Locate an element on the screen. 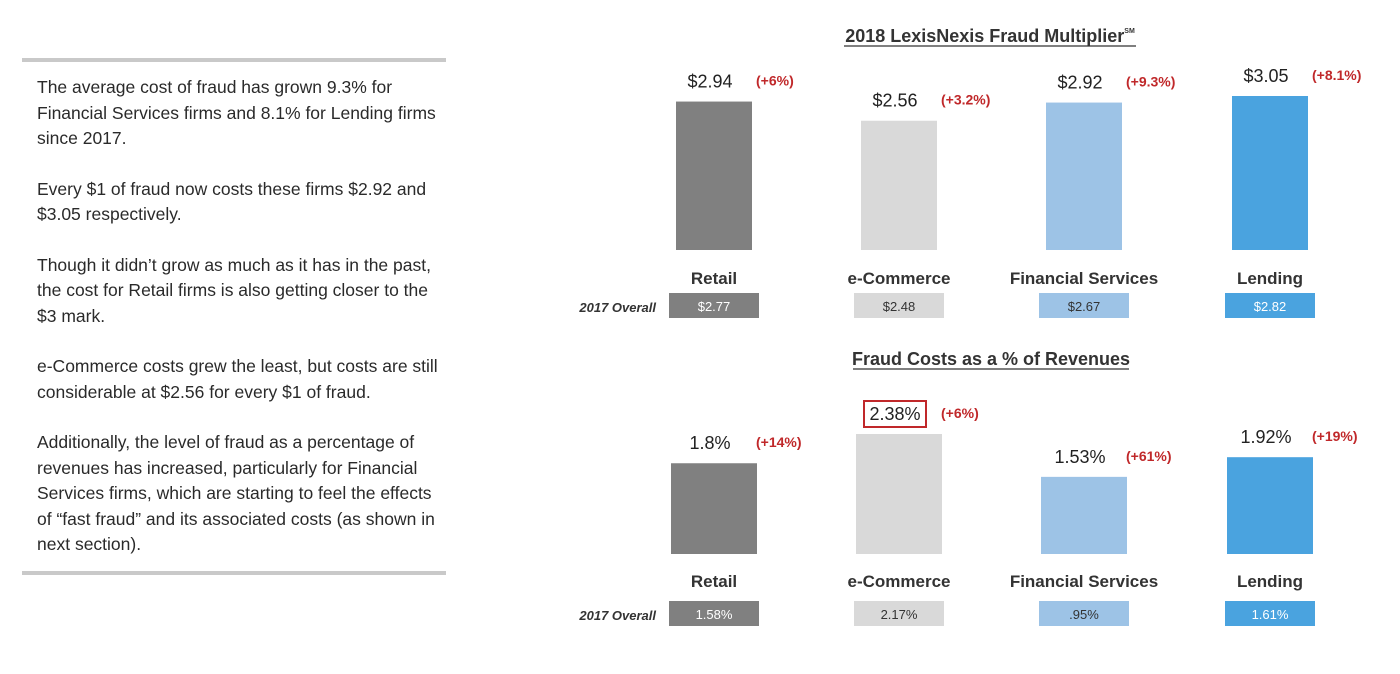  multiplier-baseline-box-retail is located at coordinates (714, 305).